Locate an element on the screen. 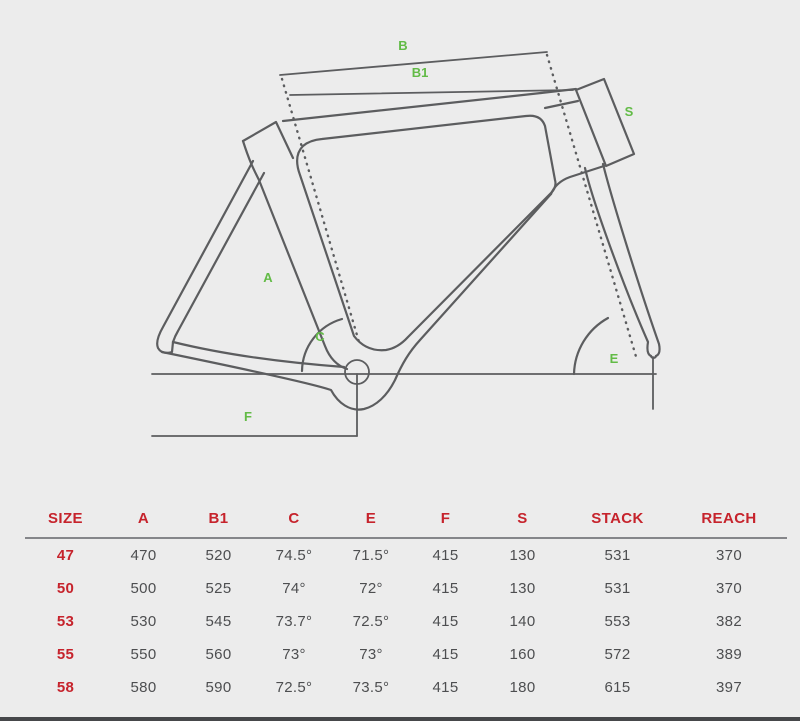 Image resolution: width=800 pixels, height=721 pixels. table-cell: 73.5° is located at coordinates (371, 687).